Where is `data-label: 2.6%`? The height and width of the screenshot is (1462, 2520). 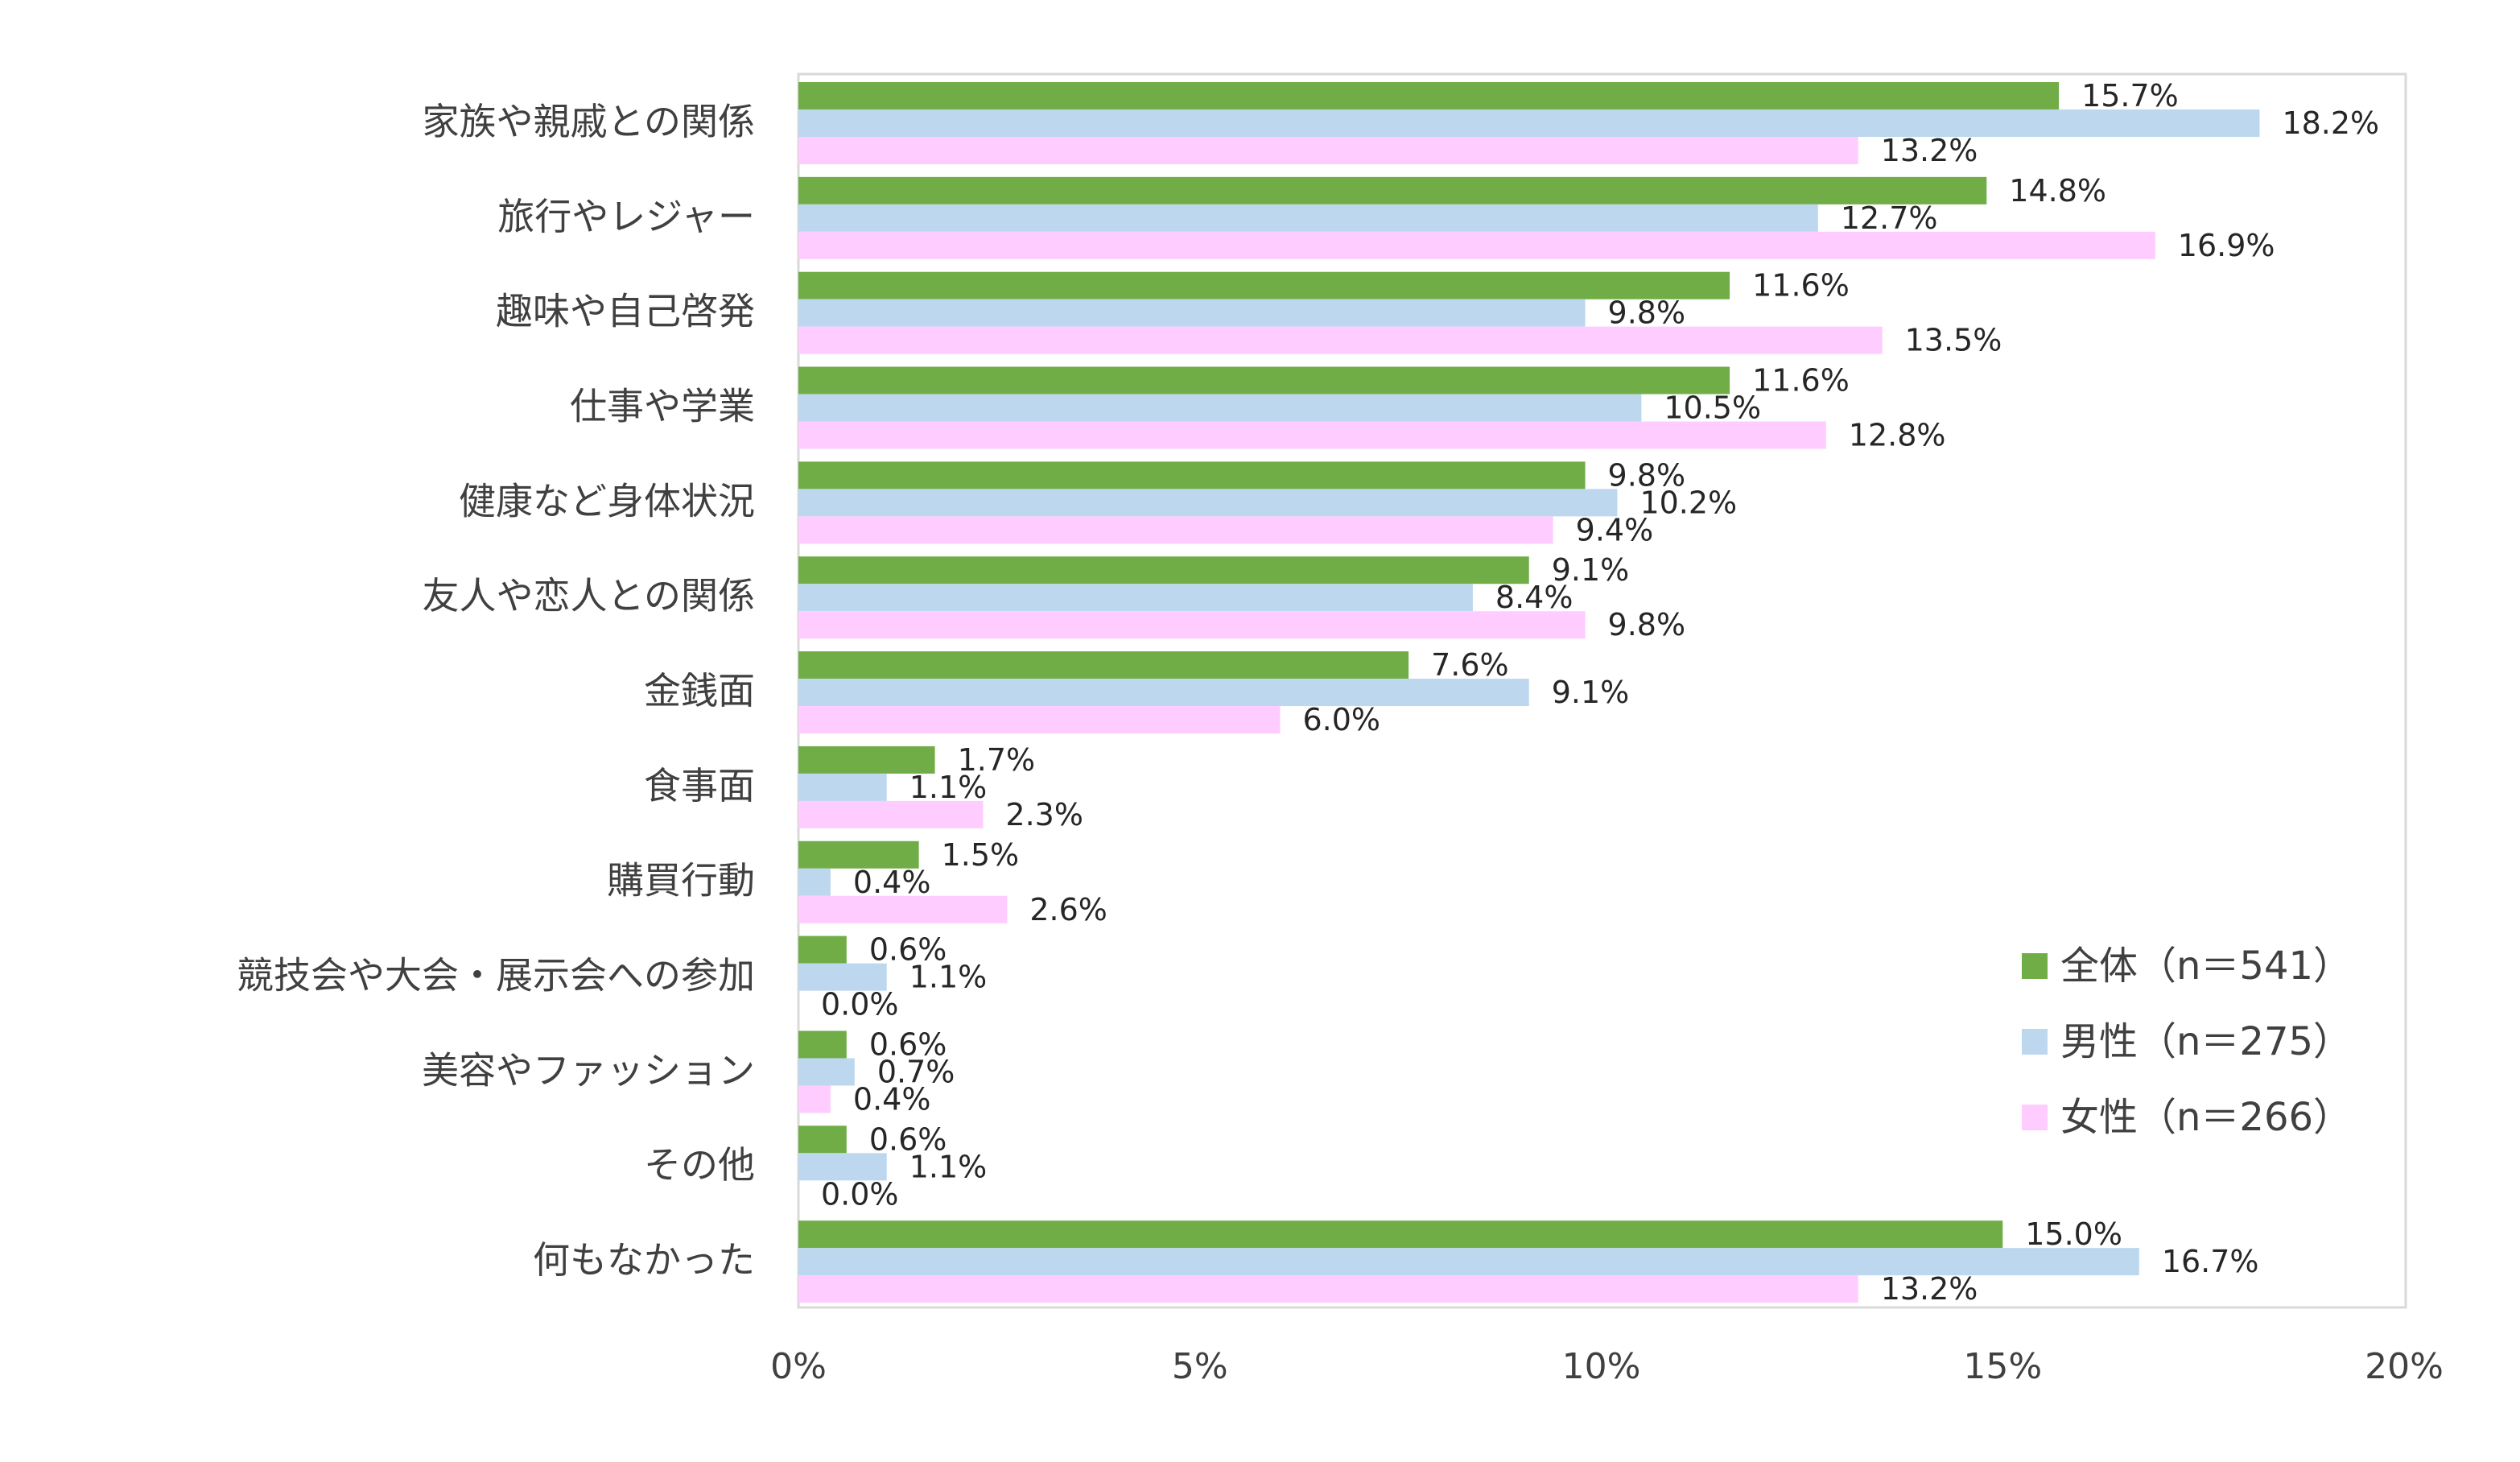
data-label: 2.6% is located at coordinates (1068, 909).